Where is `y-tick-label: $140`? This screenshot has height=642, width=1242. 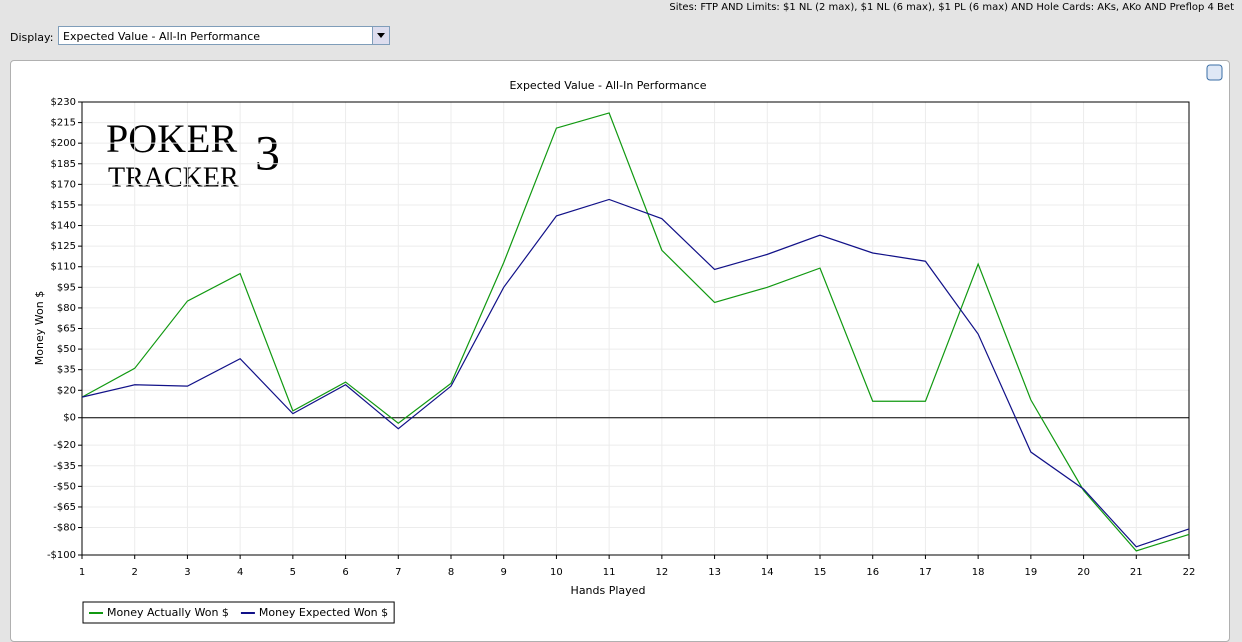 y-tick-label: $140 is located at coordinates (63, 226).